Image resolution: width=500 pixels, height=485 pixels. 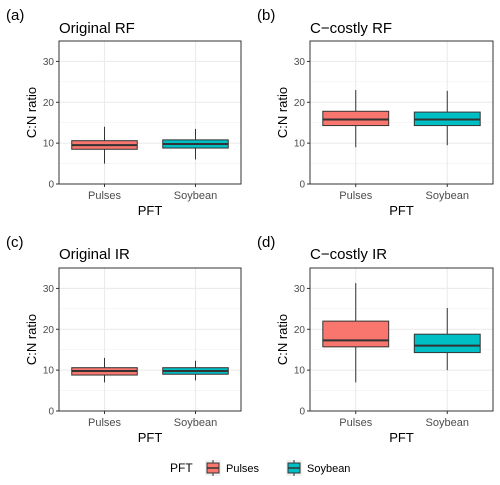 What do you see at coordinates (348, 254) in the screenshot?
I see `panel-title: C−costly IR` at bounding box center [348, 254].